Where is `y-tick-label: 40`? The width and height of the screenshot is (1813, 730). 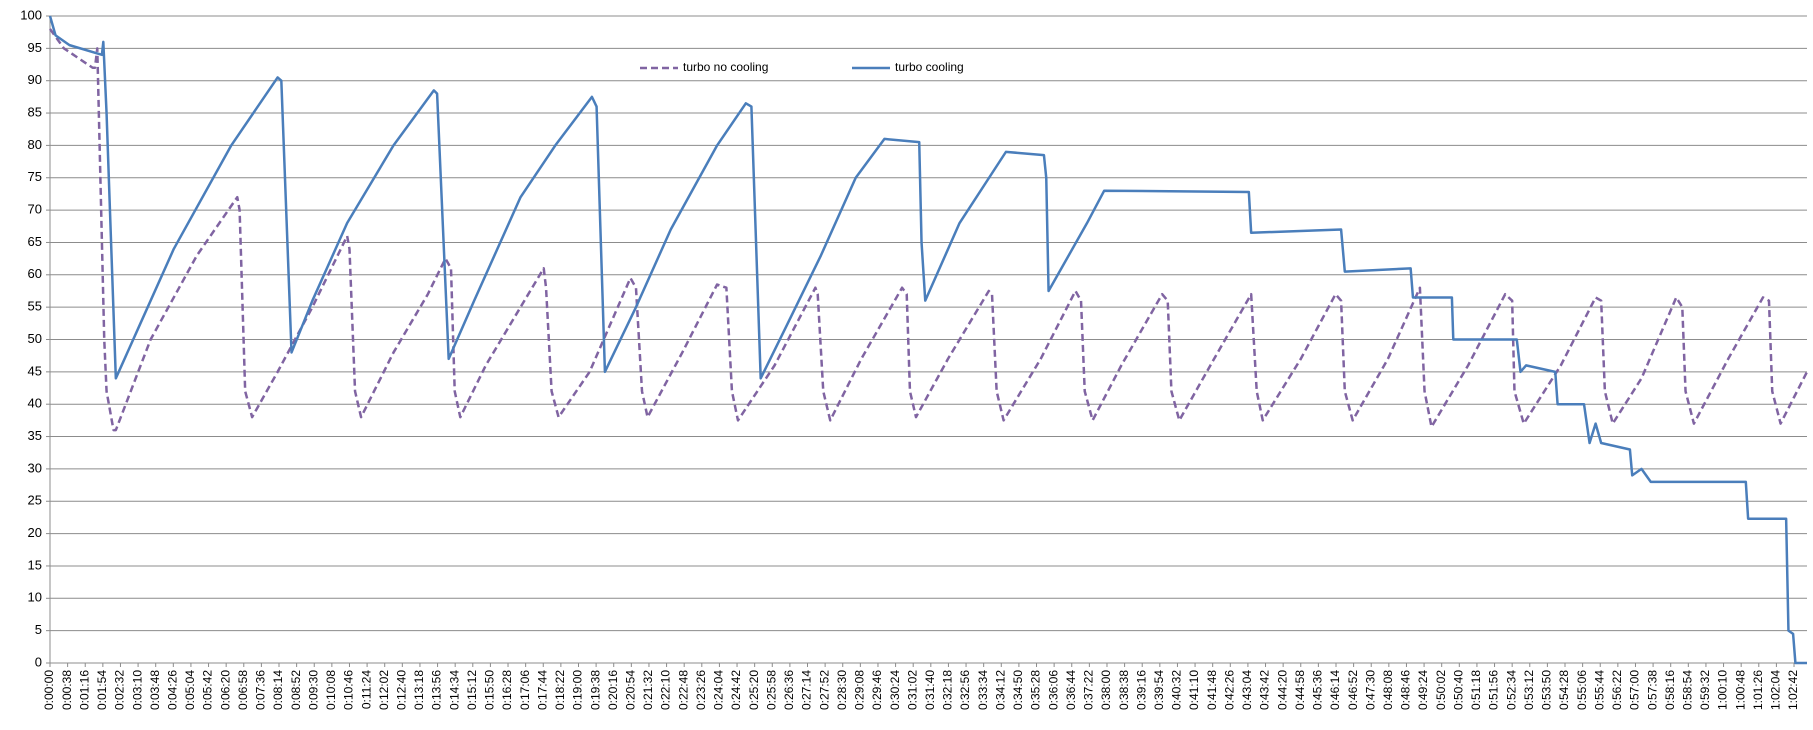 y-tick-label: 40 is located at coordinates (35, 403).